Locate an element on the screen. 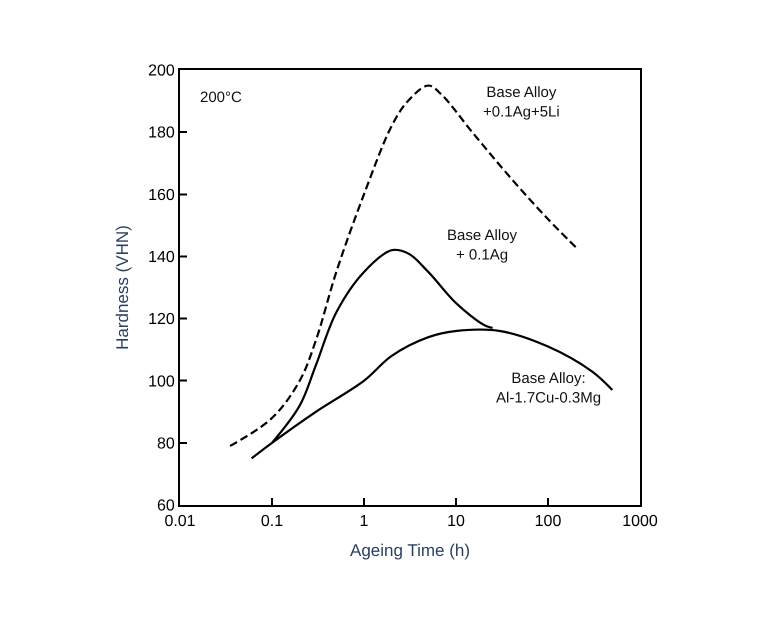 This screenshot has height=632, width=773. x-tick-label: 1 is located at coordinates (364, 521).